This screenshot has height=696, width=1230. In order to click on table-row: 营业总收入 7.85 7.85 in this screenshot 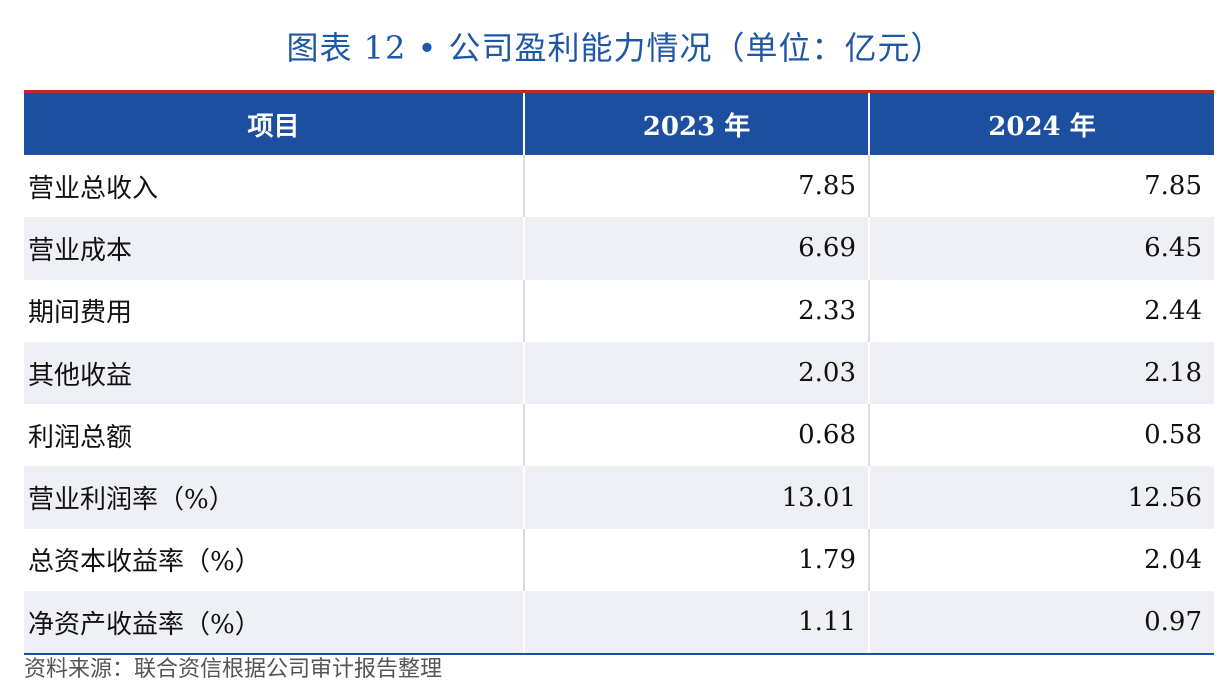, I will do `click(619, 186)`.